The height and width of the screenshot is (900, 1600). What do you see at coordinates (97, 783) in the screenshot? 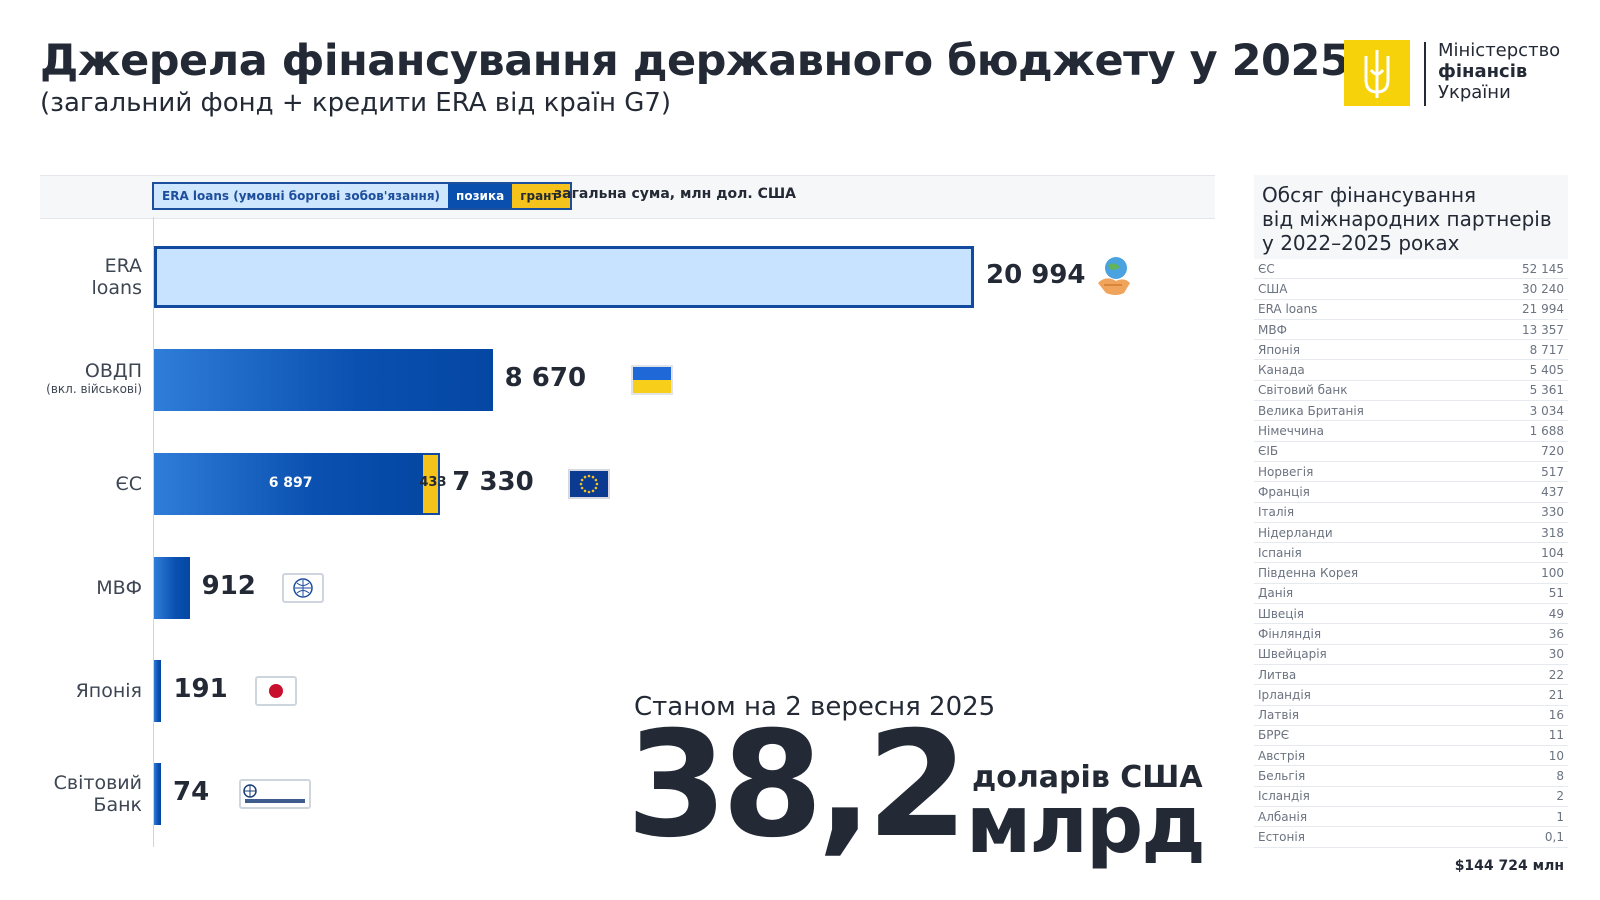
I see `category-label-line: Світовий` at bounding box center [97, 783].